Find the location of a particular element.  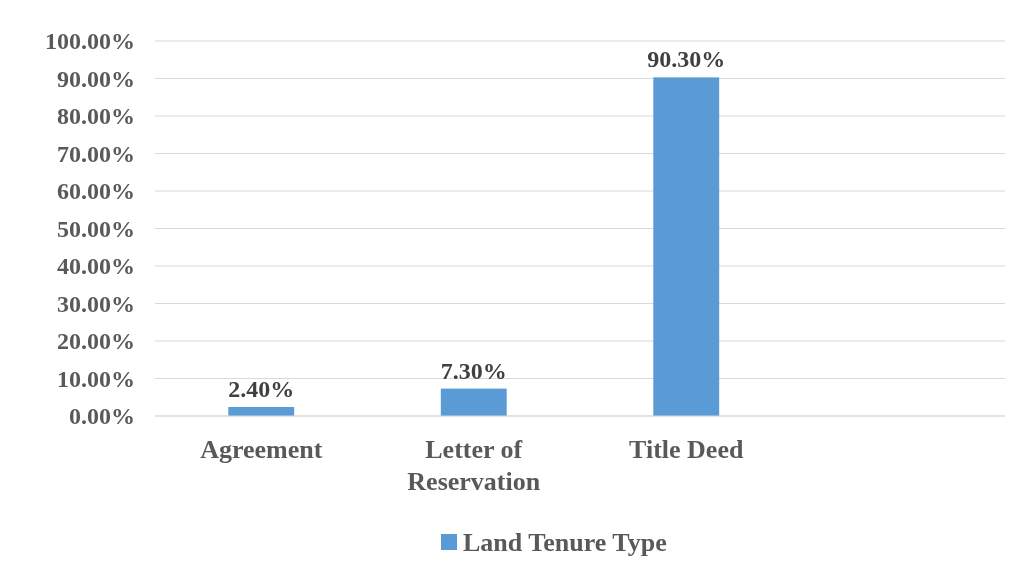

y-tick-label: 30.00% is located at coordinates (96, 303).